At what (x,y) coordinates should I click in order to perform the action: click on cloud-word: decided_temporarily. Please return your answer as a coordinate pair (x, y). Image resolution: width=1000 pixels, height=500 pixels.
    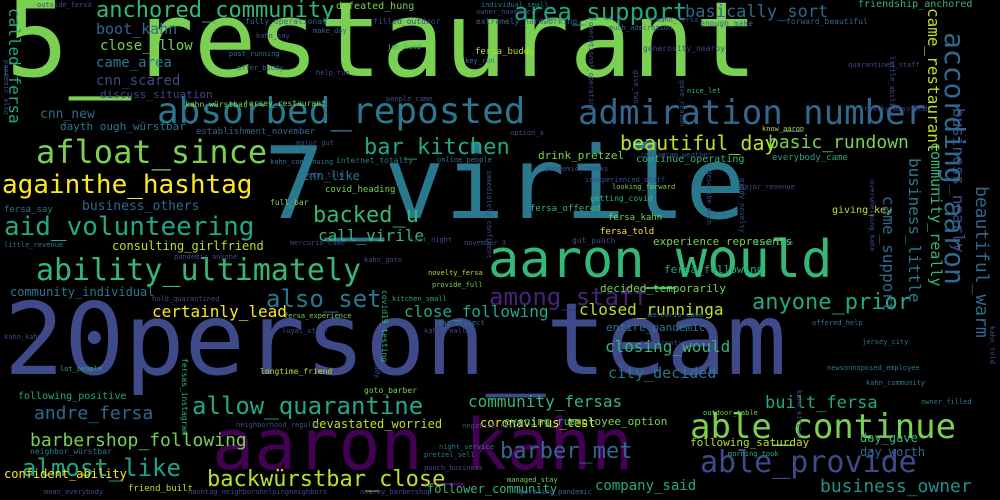
    Looking at the image, I should click on (663, 288).